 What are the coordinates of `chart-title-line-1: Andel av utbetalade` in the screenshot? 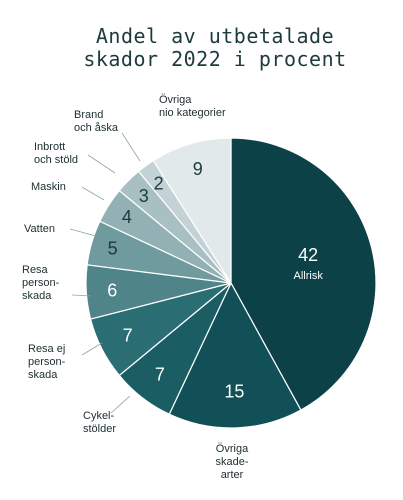 It's located at (215, 36).